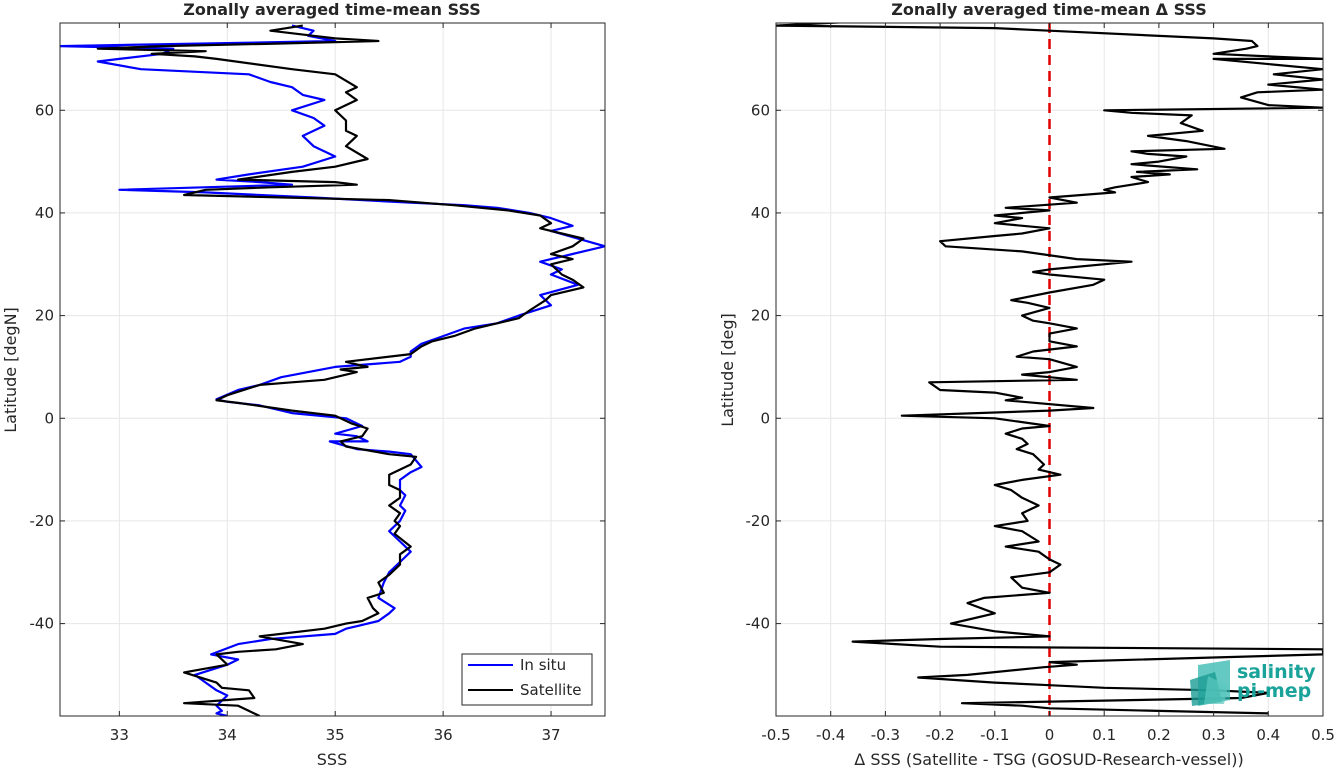  What do you see at coordinates (550, 735) in the screenshot?
I see `left-x-tick-label: 37` at bounding box center [550, 735].